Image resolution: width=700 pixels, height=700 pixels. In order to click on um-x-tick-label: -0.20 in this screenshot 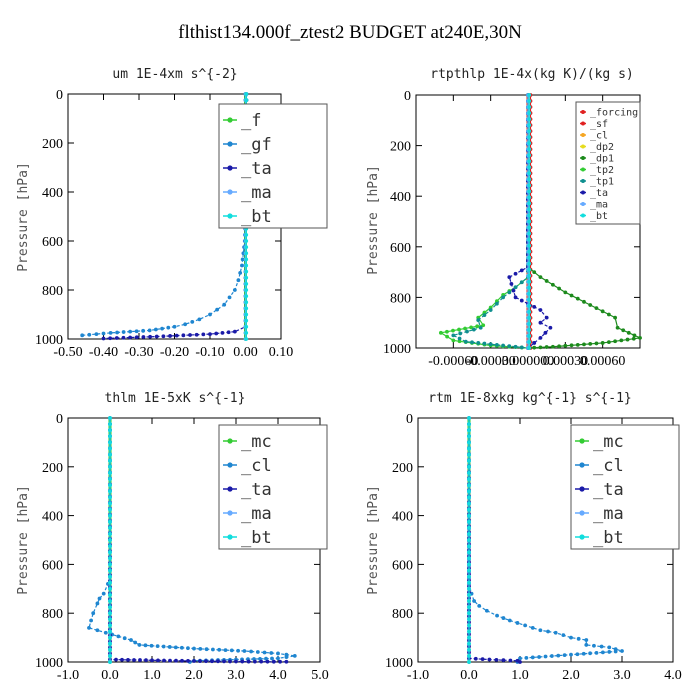, I will do `click(174, 352)`.